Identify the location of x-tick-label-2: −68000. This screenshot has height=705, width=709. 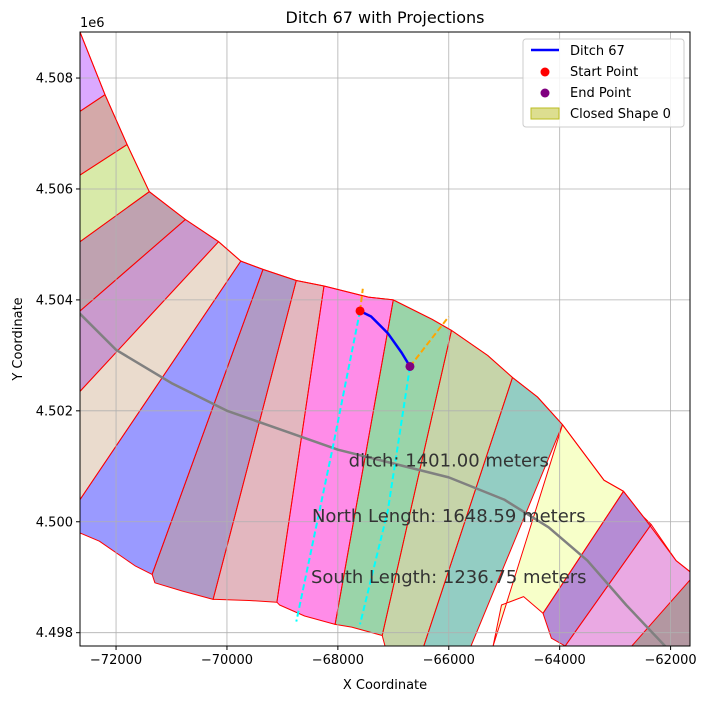
(338, 660).